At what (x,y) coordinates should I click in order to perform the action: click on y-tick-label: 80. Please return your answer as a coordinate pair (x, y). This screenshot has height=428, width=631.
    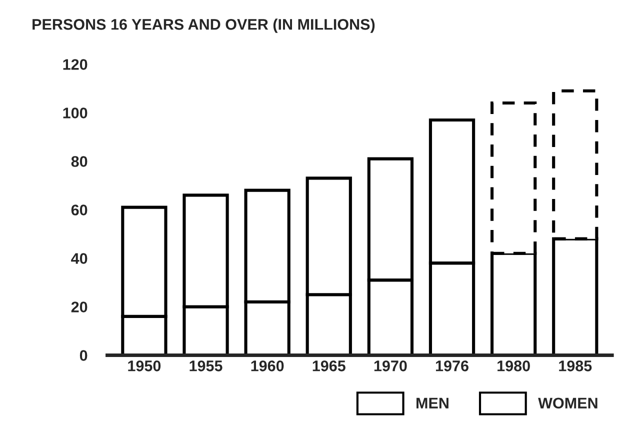
    Looking at the image, I should click on (79, 161).